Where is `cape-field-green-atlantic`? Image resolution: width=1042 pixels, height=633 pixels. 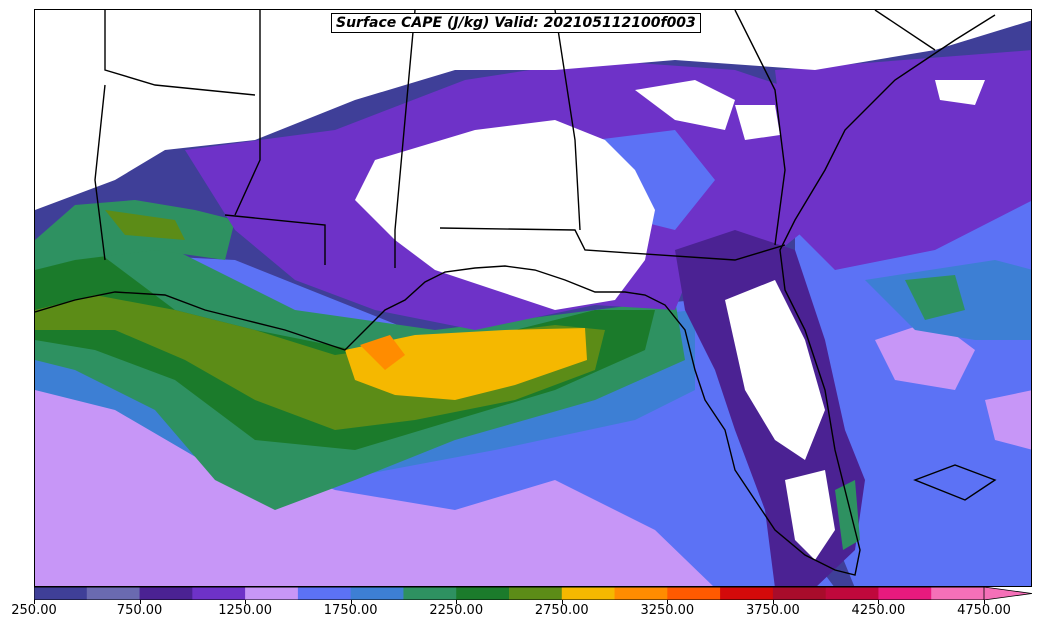 cape-field-green-atlantic is located at coordinates (935, 297).